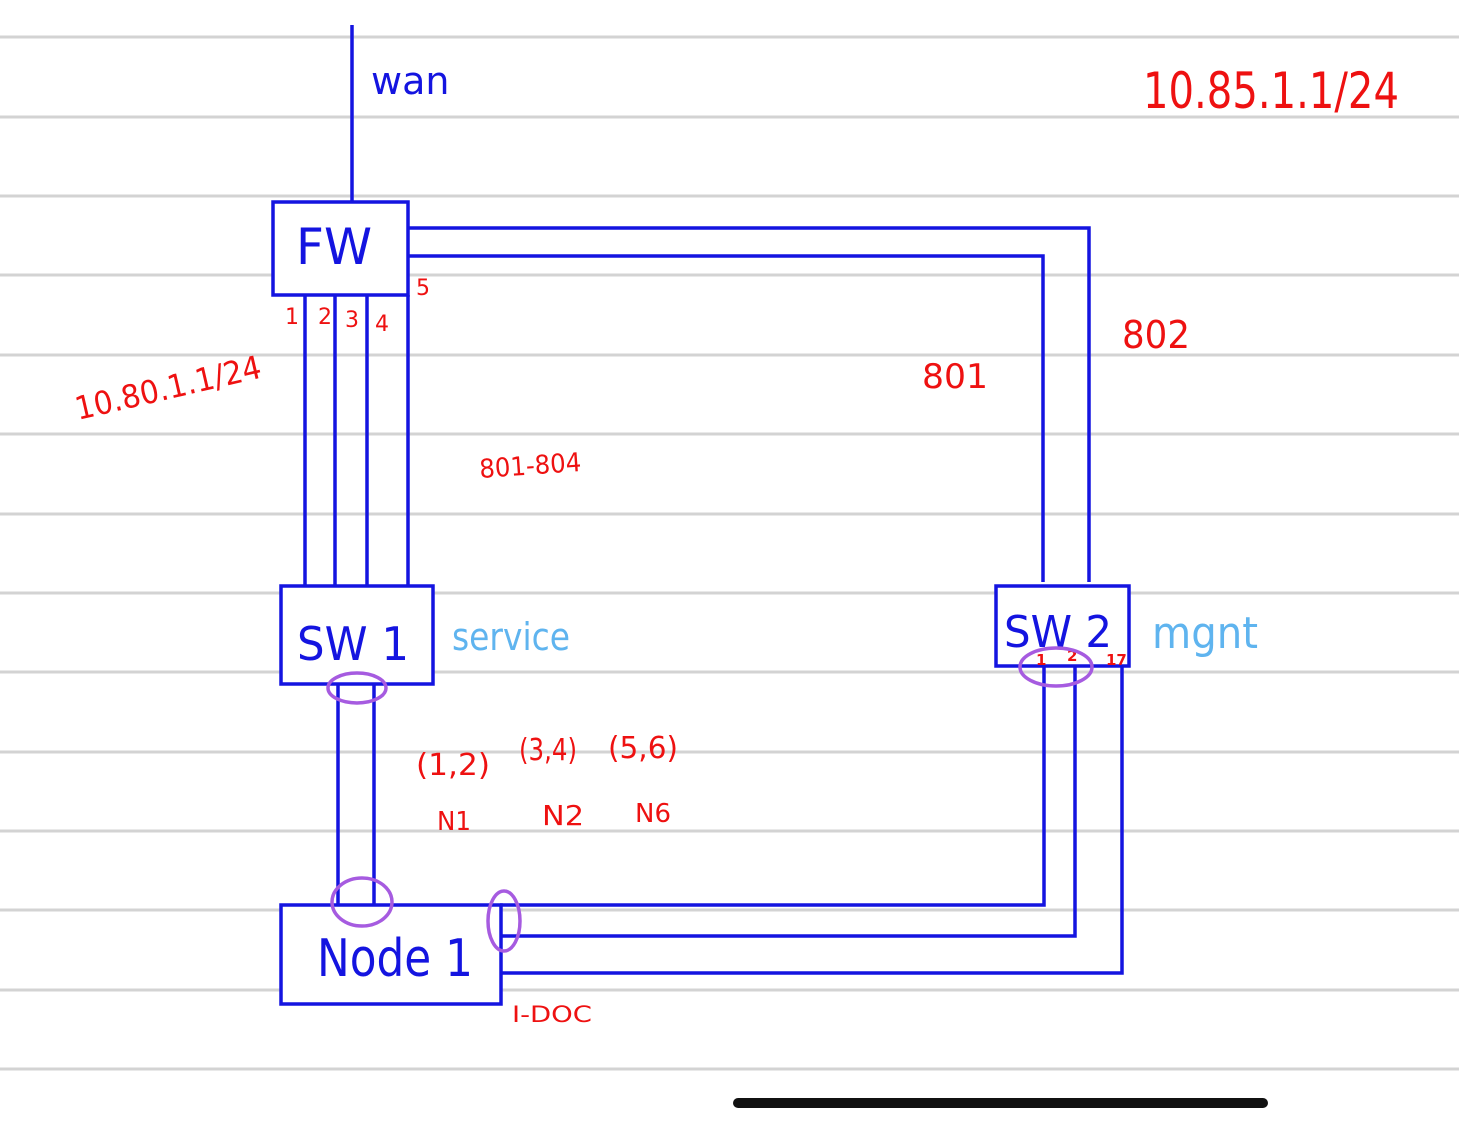 Image resolution: width=1459 pixels, height=1121 pixels. What do you see at coordinates (362, 902) in the screenshot?
I see `node1-top-ports-highlight` at bounding box center [362, 902].